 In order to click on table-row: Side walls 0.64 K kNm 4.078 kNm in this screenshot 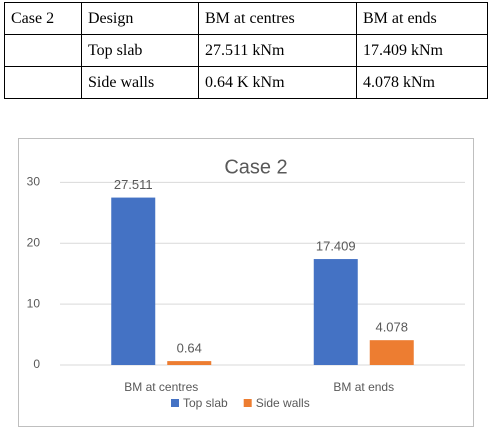, I will do `click(246, 82)`.